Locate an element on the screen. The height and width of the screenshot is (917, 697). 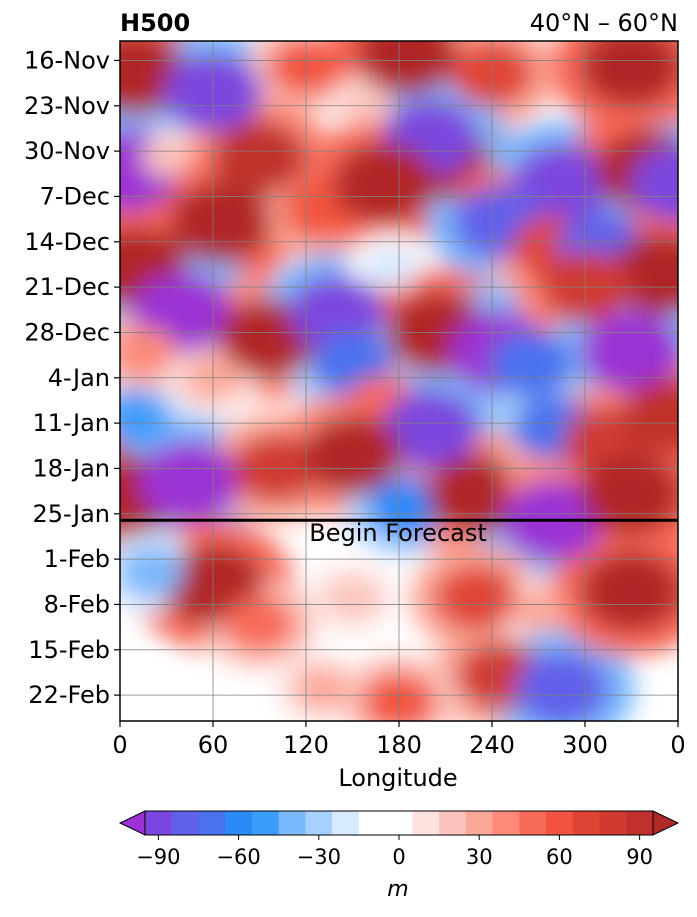
y-tick-label: 16-Nov is located at coordinates (67, 60).